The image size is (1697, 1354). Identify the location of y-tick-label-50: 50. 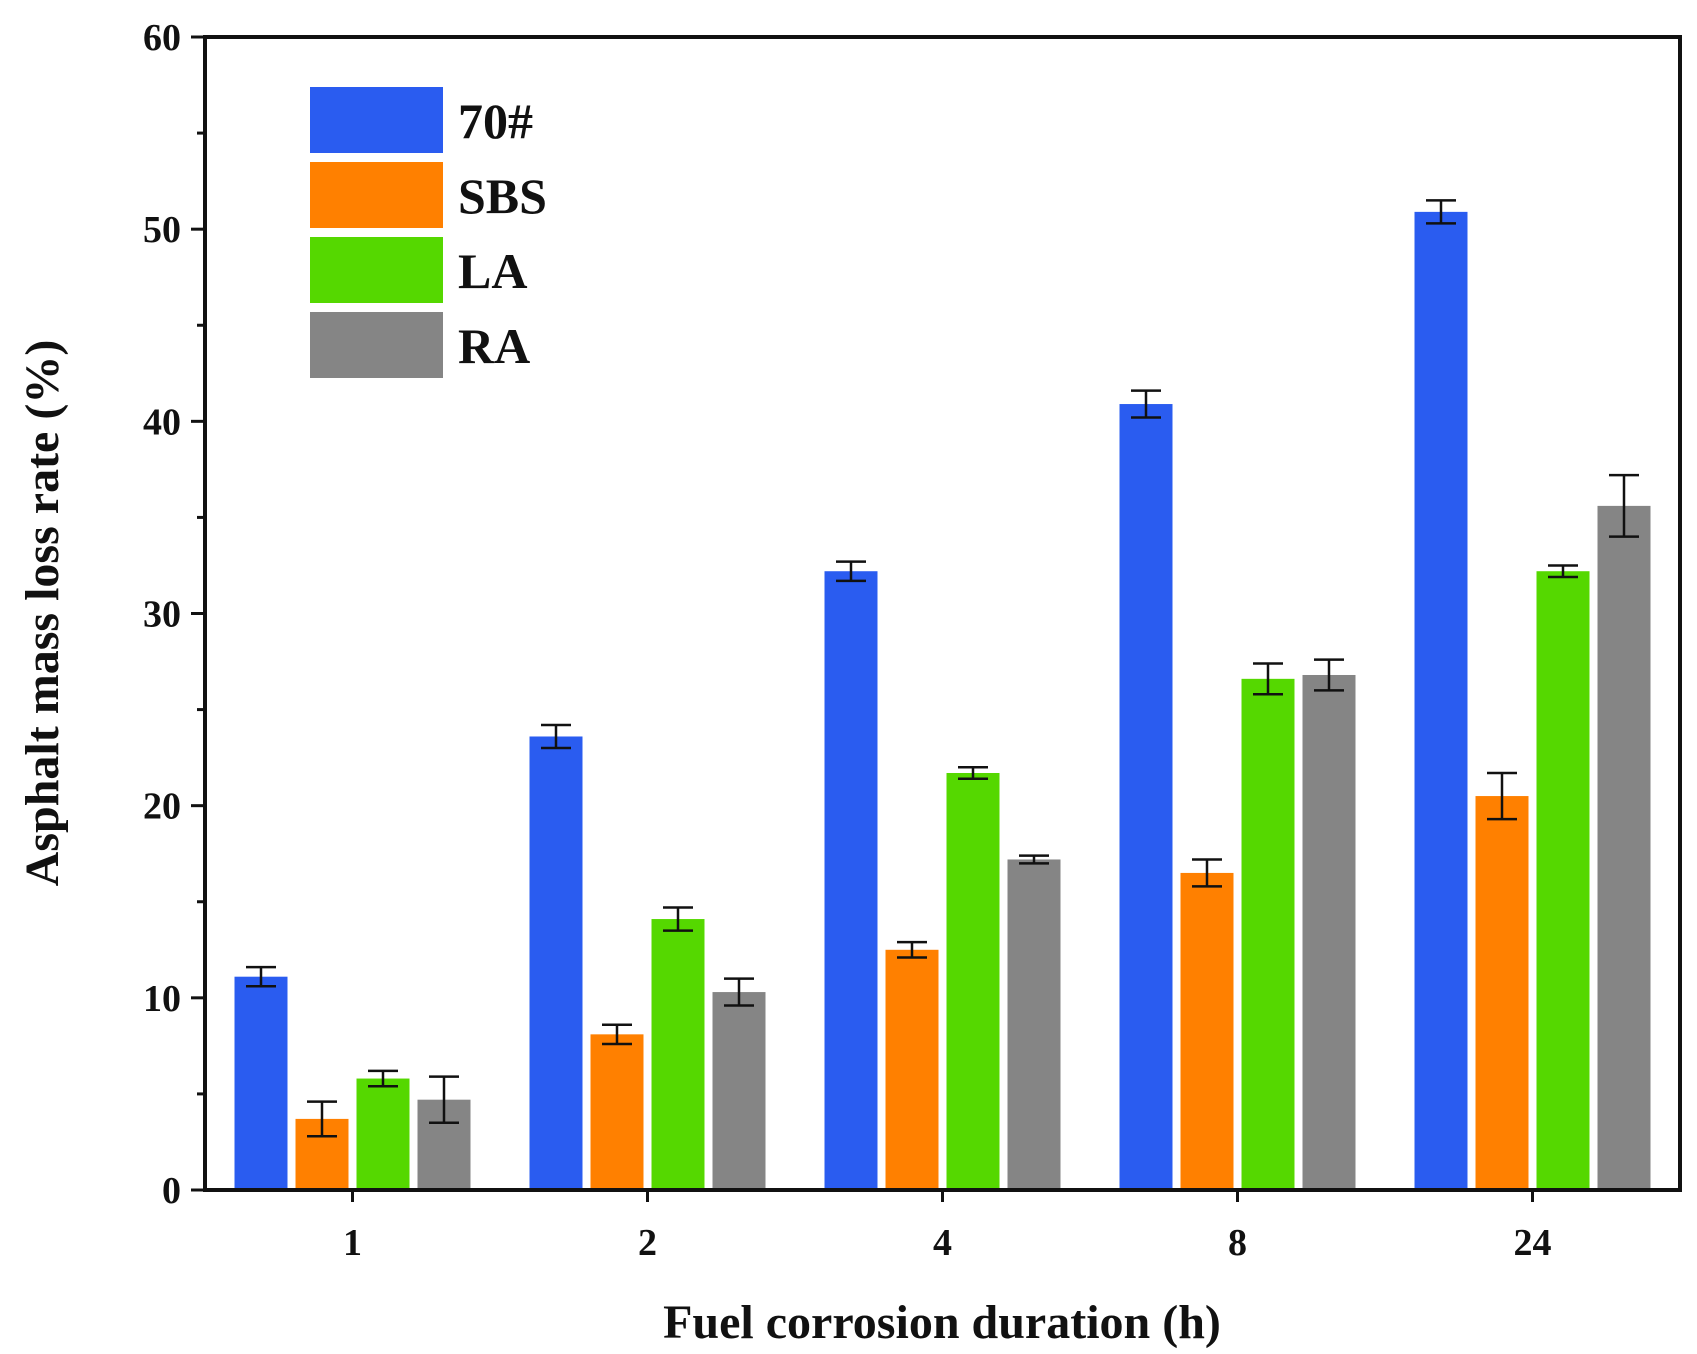
(162, 230).